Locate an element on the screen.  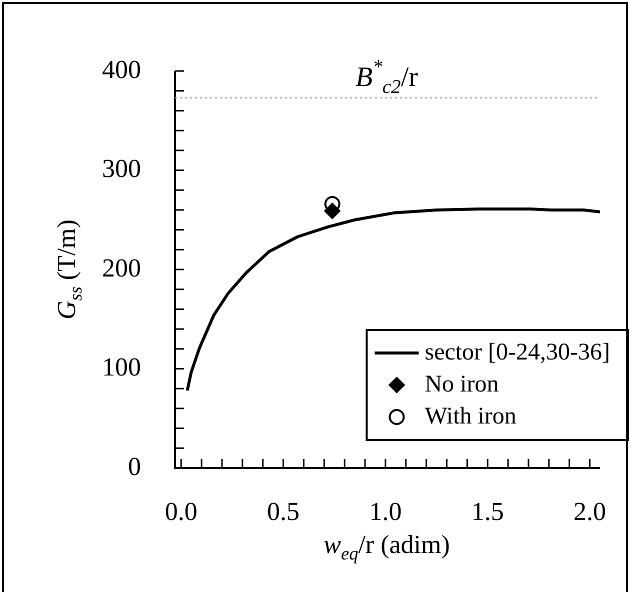
x-tick-label: 0.5 is located at coordinates (283, 511).